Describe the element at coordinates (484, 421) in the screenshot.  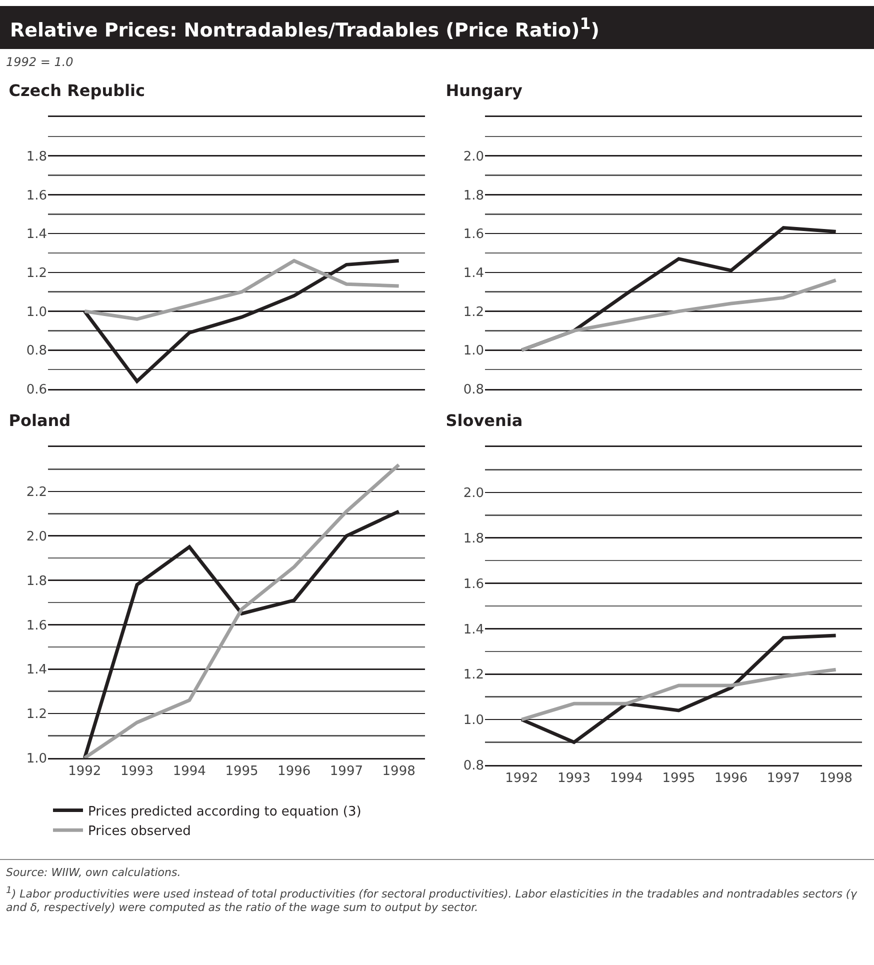
I see `chart-title: Slovenia` at that location.